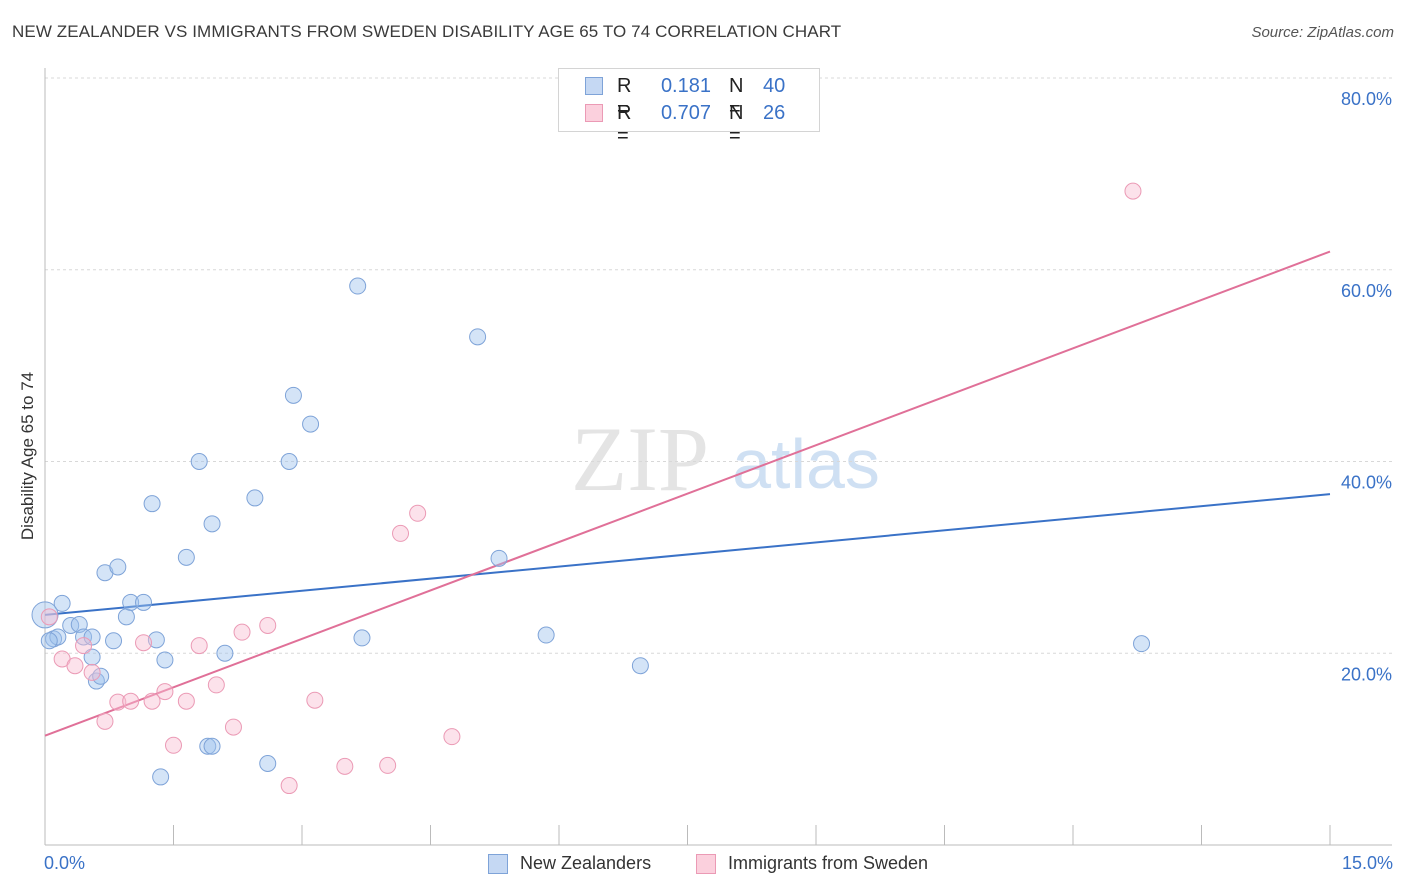 Image resolution: width=1406 pixels, height=892 pixels. I want to click on legend-swatch-blue, so click(594, 86).